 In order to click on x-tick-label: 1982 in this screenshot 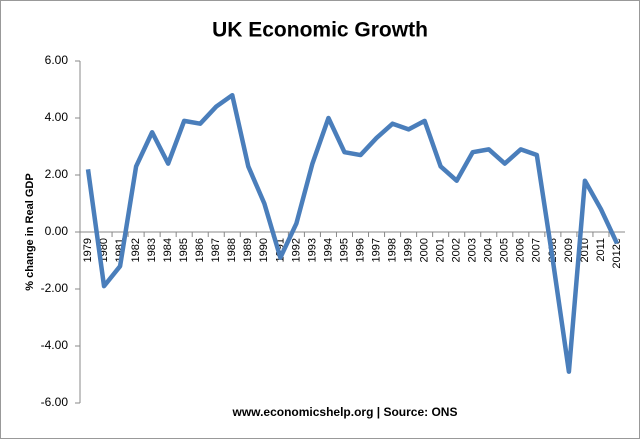, I will do `click(136, 250)`.